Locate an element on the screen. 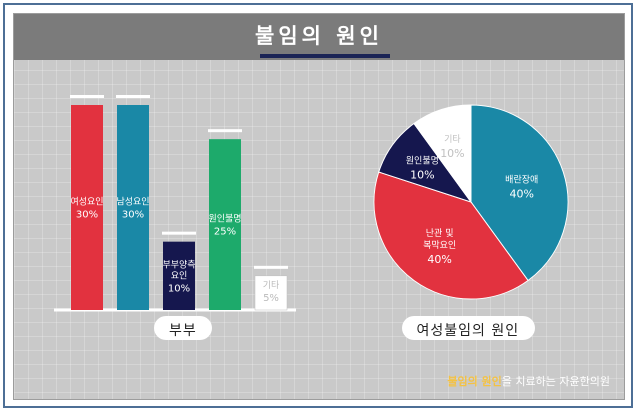  pie-slice-label: 난관 및 is located at coordinates (440, 233).